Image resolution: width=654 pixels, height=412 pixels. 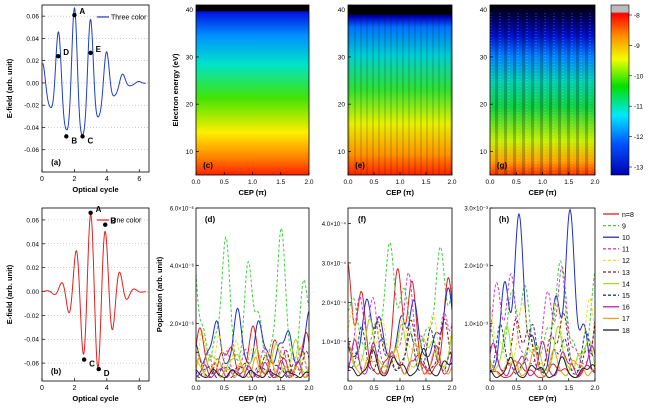 I want to click on legend-label: 10, so click(x=626, y=238).